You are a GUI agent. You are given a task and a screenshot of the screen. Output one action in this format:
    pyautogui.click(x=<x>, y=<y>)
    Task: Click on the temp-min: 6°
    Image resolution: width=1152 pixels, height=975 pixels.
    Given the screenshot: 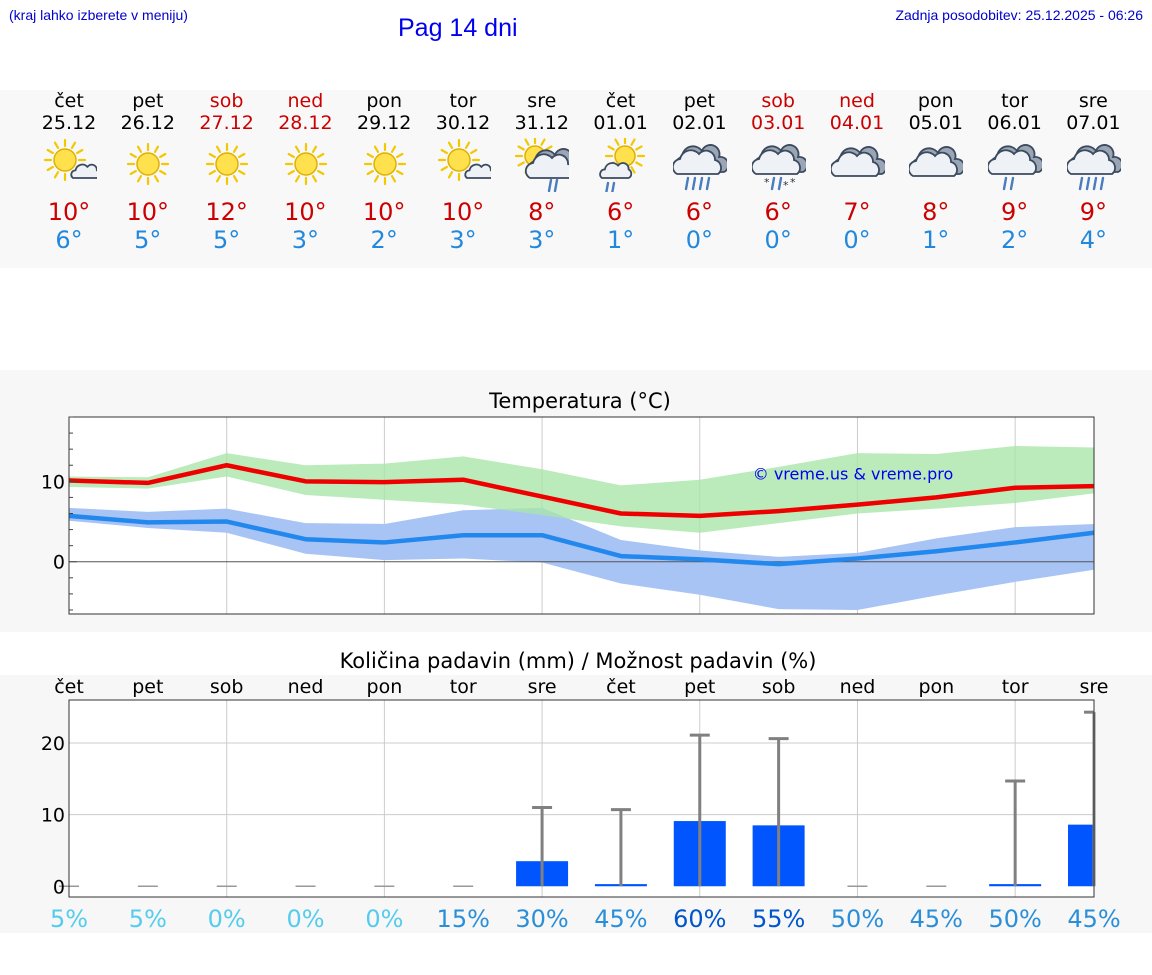 What is the action you would take?
    pyautogui.click(x=69, y=240)
    